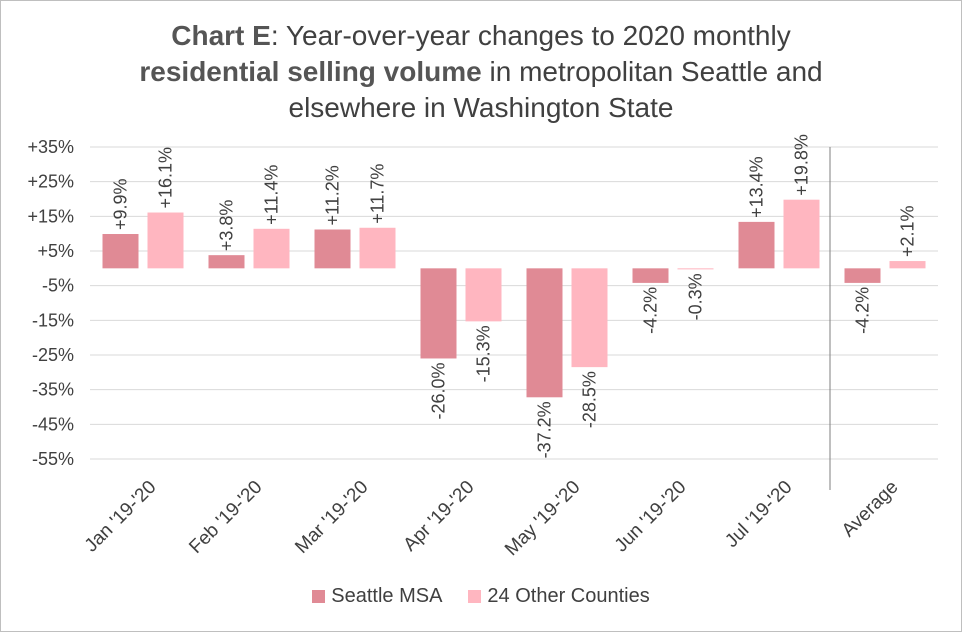 This screenshot has height=632, width=962. I want to click on data-label-seattle: +13.4%, so click(757, 187).